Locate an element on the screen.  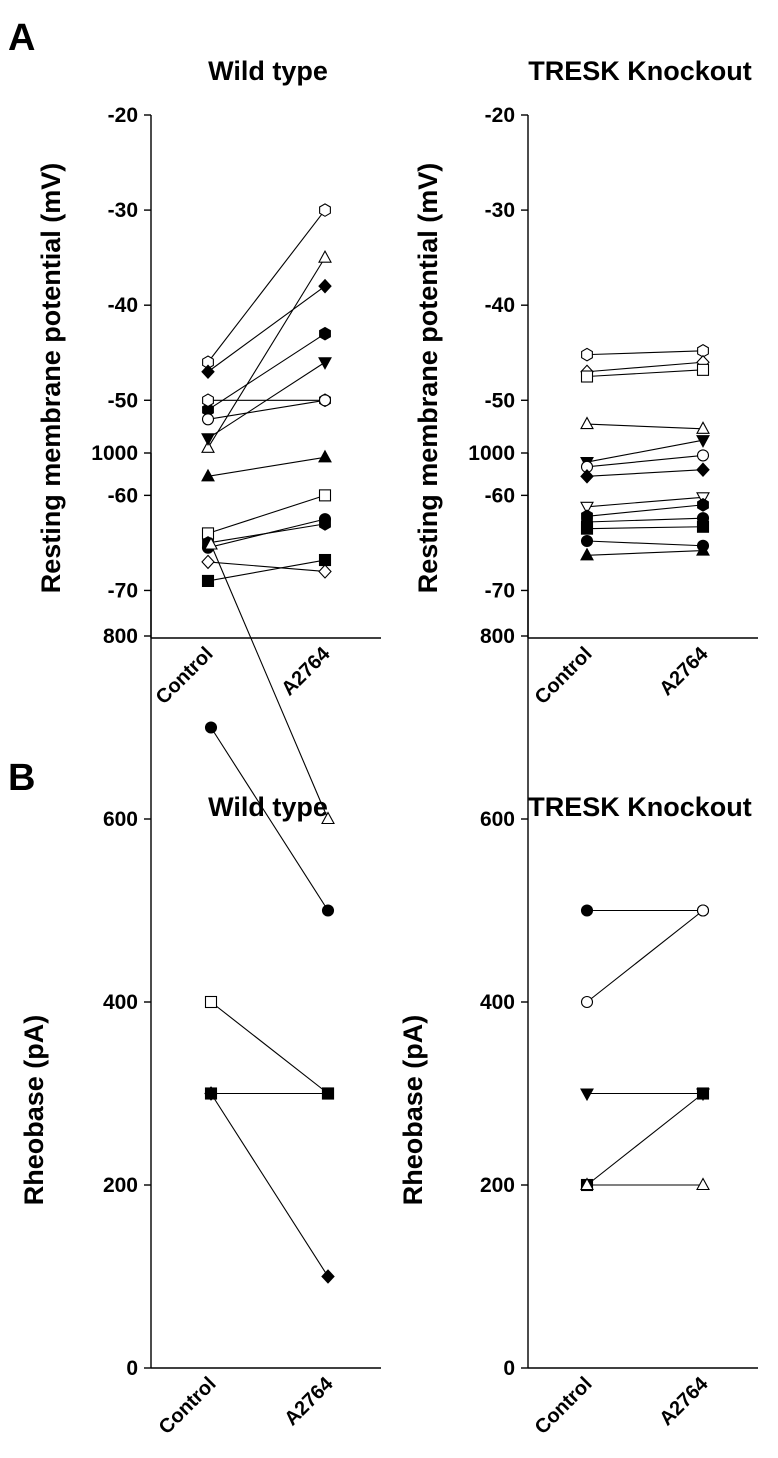
y-tick-label: -70 is located at coordinates (123, 590).